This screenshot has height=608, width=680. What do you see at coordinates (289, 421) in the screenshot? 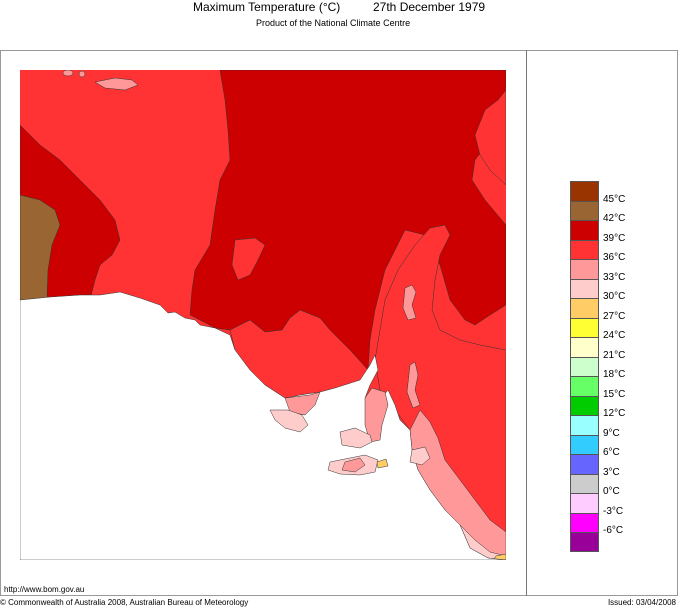
I see `map-region-30-33-eyre-tip` at bounding box center [289, 421].